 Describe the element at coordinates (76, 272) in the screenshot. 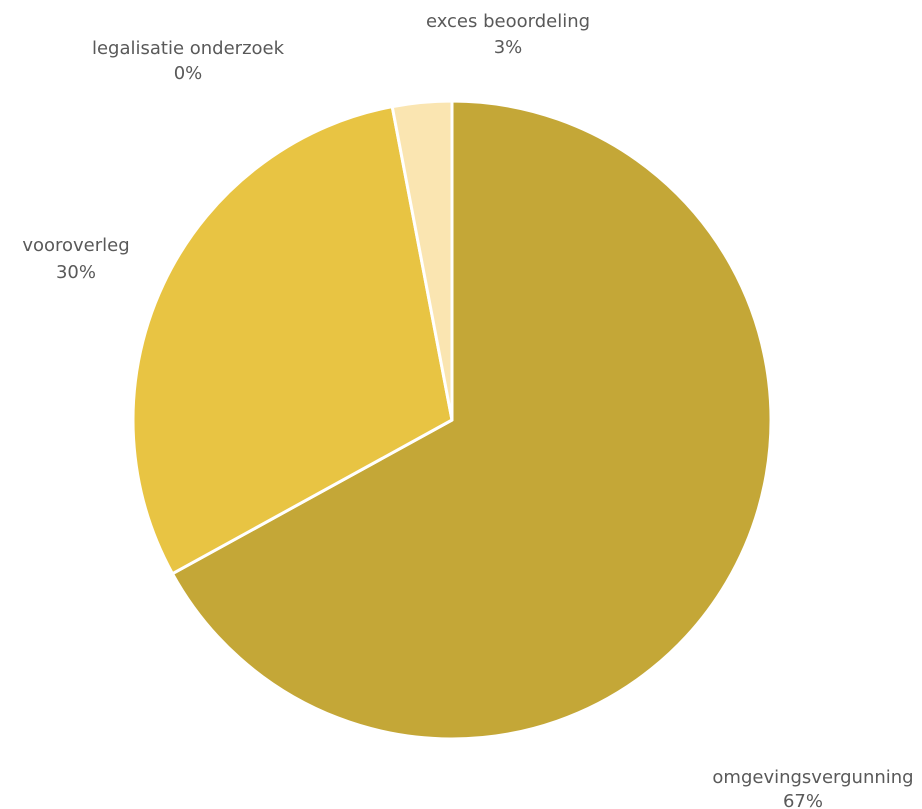

I see `slice-value-vooroverleg: 30%` at that location.